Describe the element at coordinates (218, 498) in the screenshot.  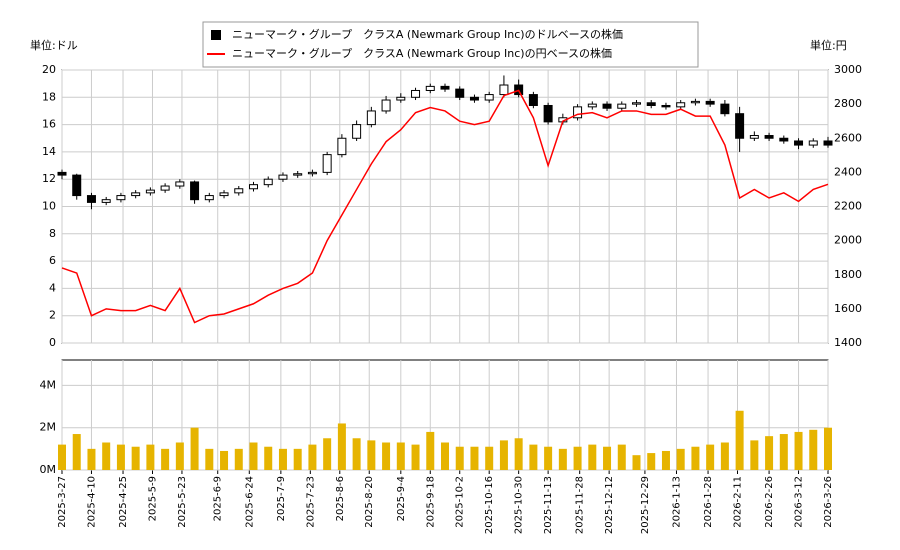
I see `x-tick-label: 2025-6-9` at that location.